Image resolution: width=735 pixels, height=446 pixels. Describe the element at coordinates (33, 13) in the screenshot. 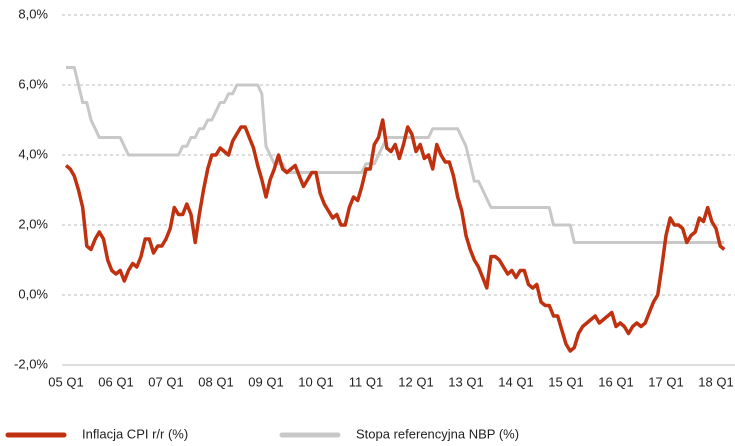

I see `y-tick-label: 8,0%` at that location.